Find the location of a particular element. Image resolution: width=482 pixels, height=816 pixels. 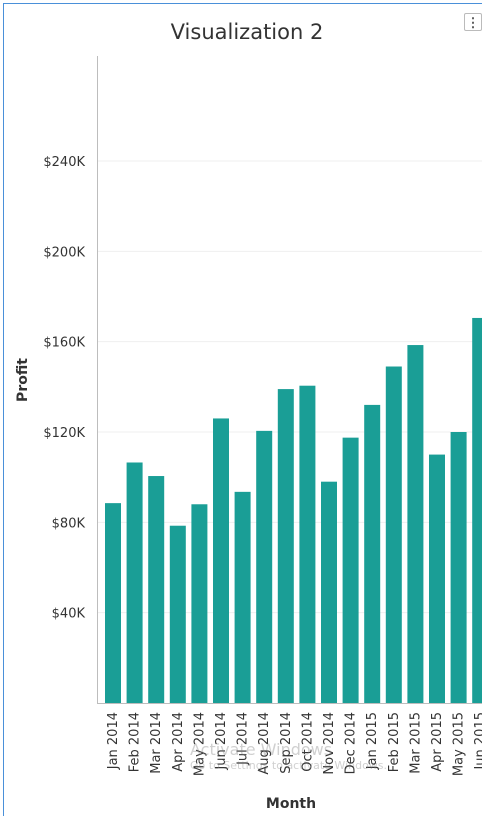

y-tick-label: $240K is located at coordinates (64, 162).